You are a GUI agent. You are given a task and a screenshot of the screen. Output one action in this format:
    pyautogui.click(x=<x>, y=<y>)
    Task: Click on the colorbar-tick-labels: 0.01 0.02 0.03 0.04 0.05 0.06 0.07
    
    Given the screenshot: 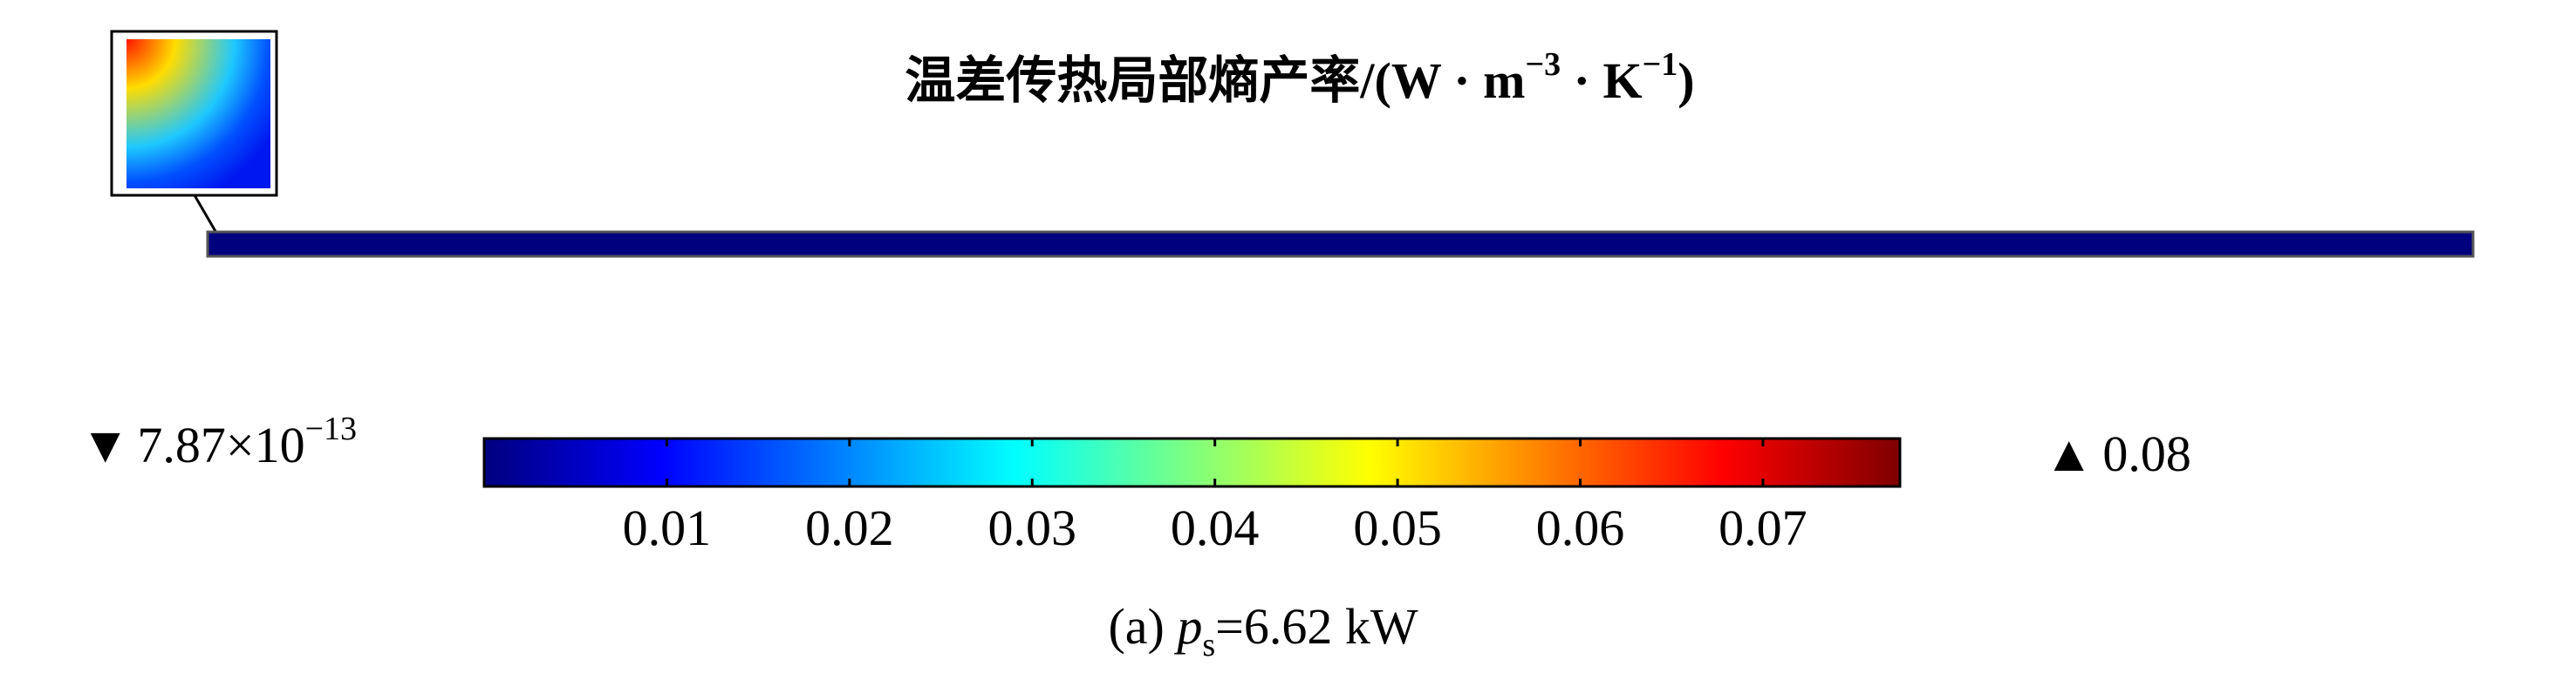 What is the action you would take?
    pyautogui.click(x=1215, y=528)
    